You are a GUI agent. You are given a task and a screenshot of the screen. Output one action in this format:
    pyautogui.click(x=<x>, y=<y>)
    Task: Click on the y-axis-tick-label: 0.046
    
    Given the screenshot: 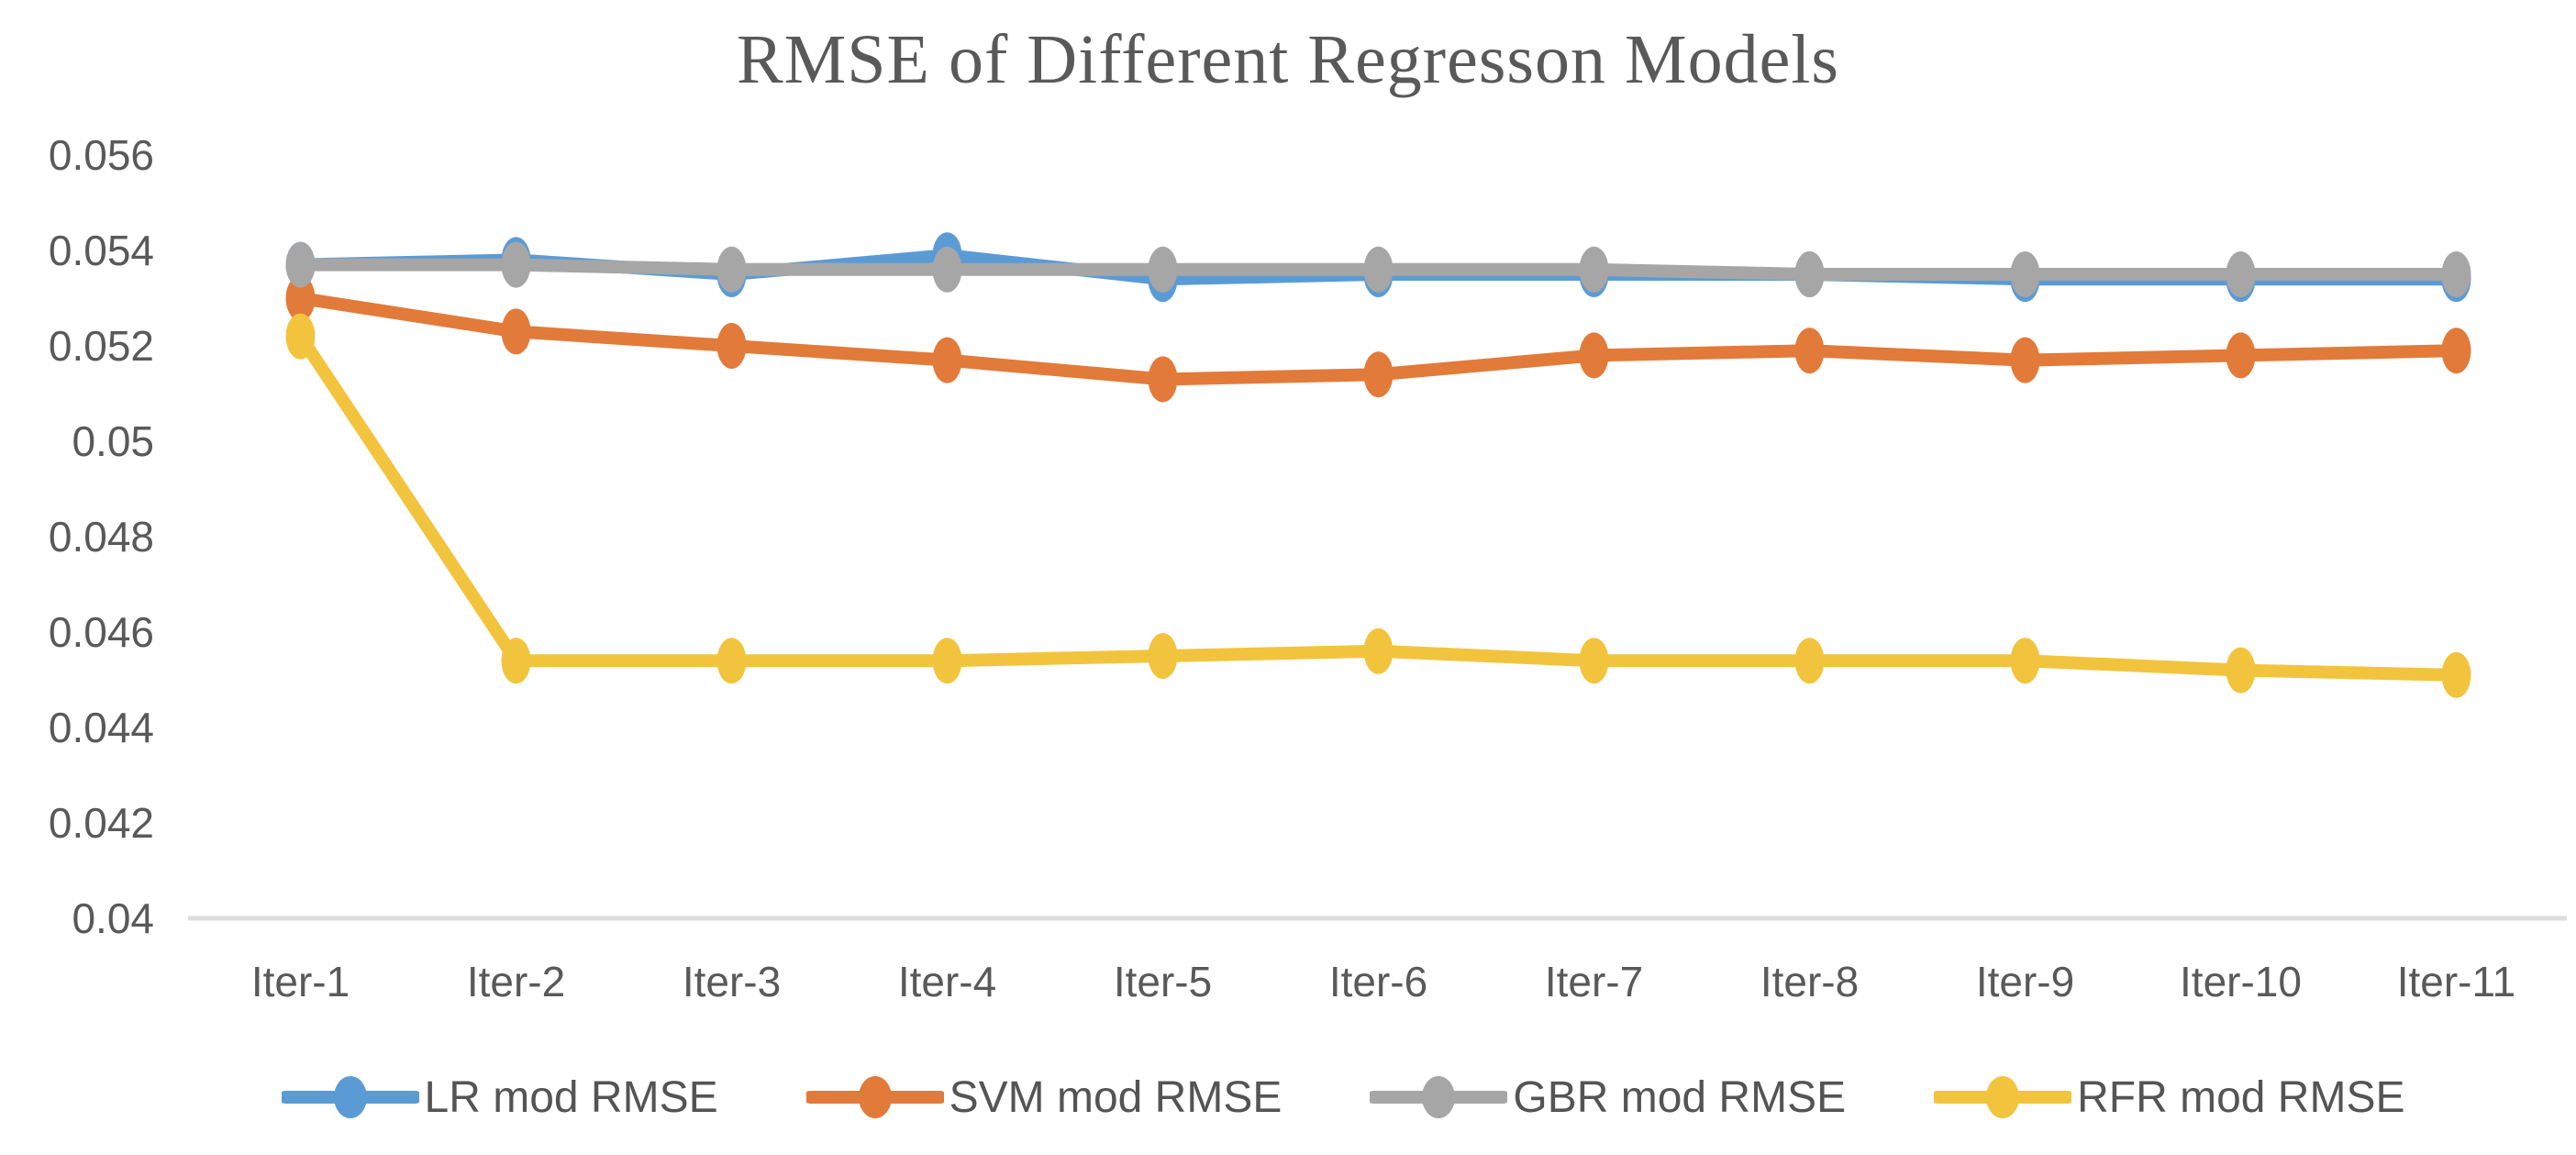 What is the action you would take?
    pyautogui.click(x=101, y=632)
    